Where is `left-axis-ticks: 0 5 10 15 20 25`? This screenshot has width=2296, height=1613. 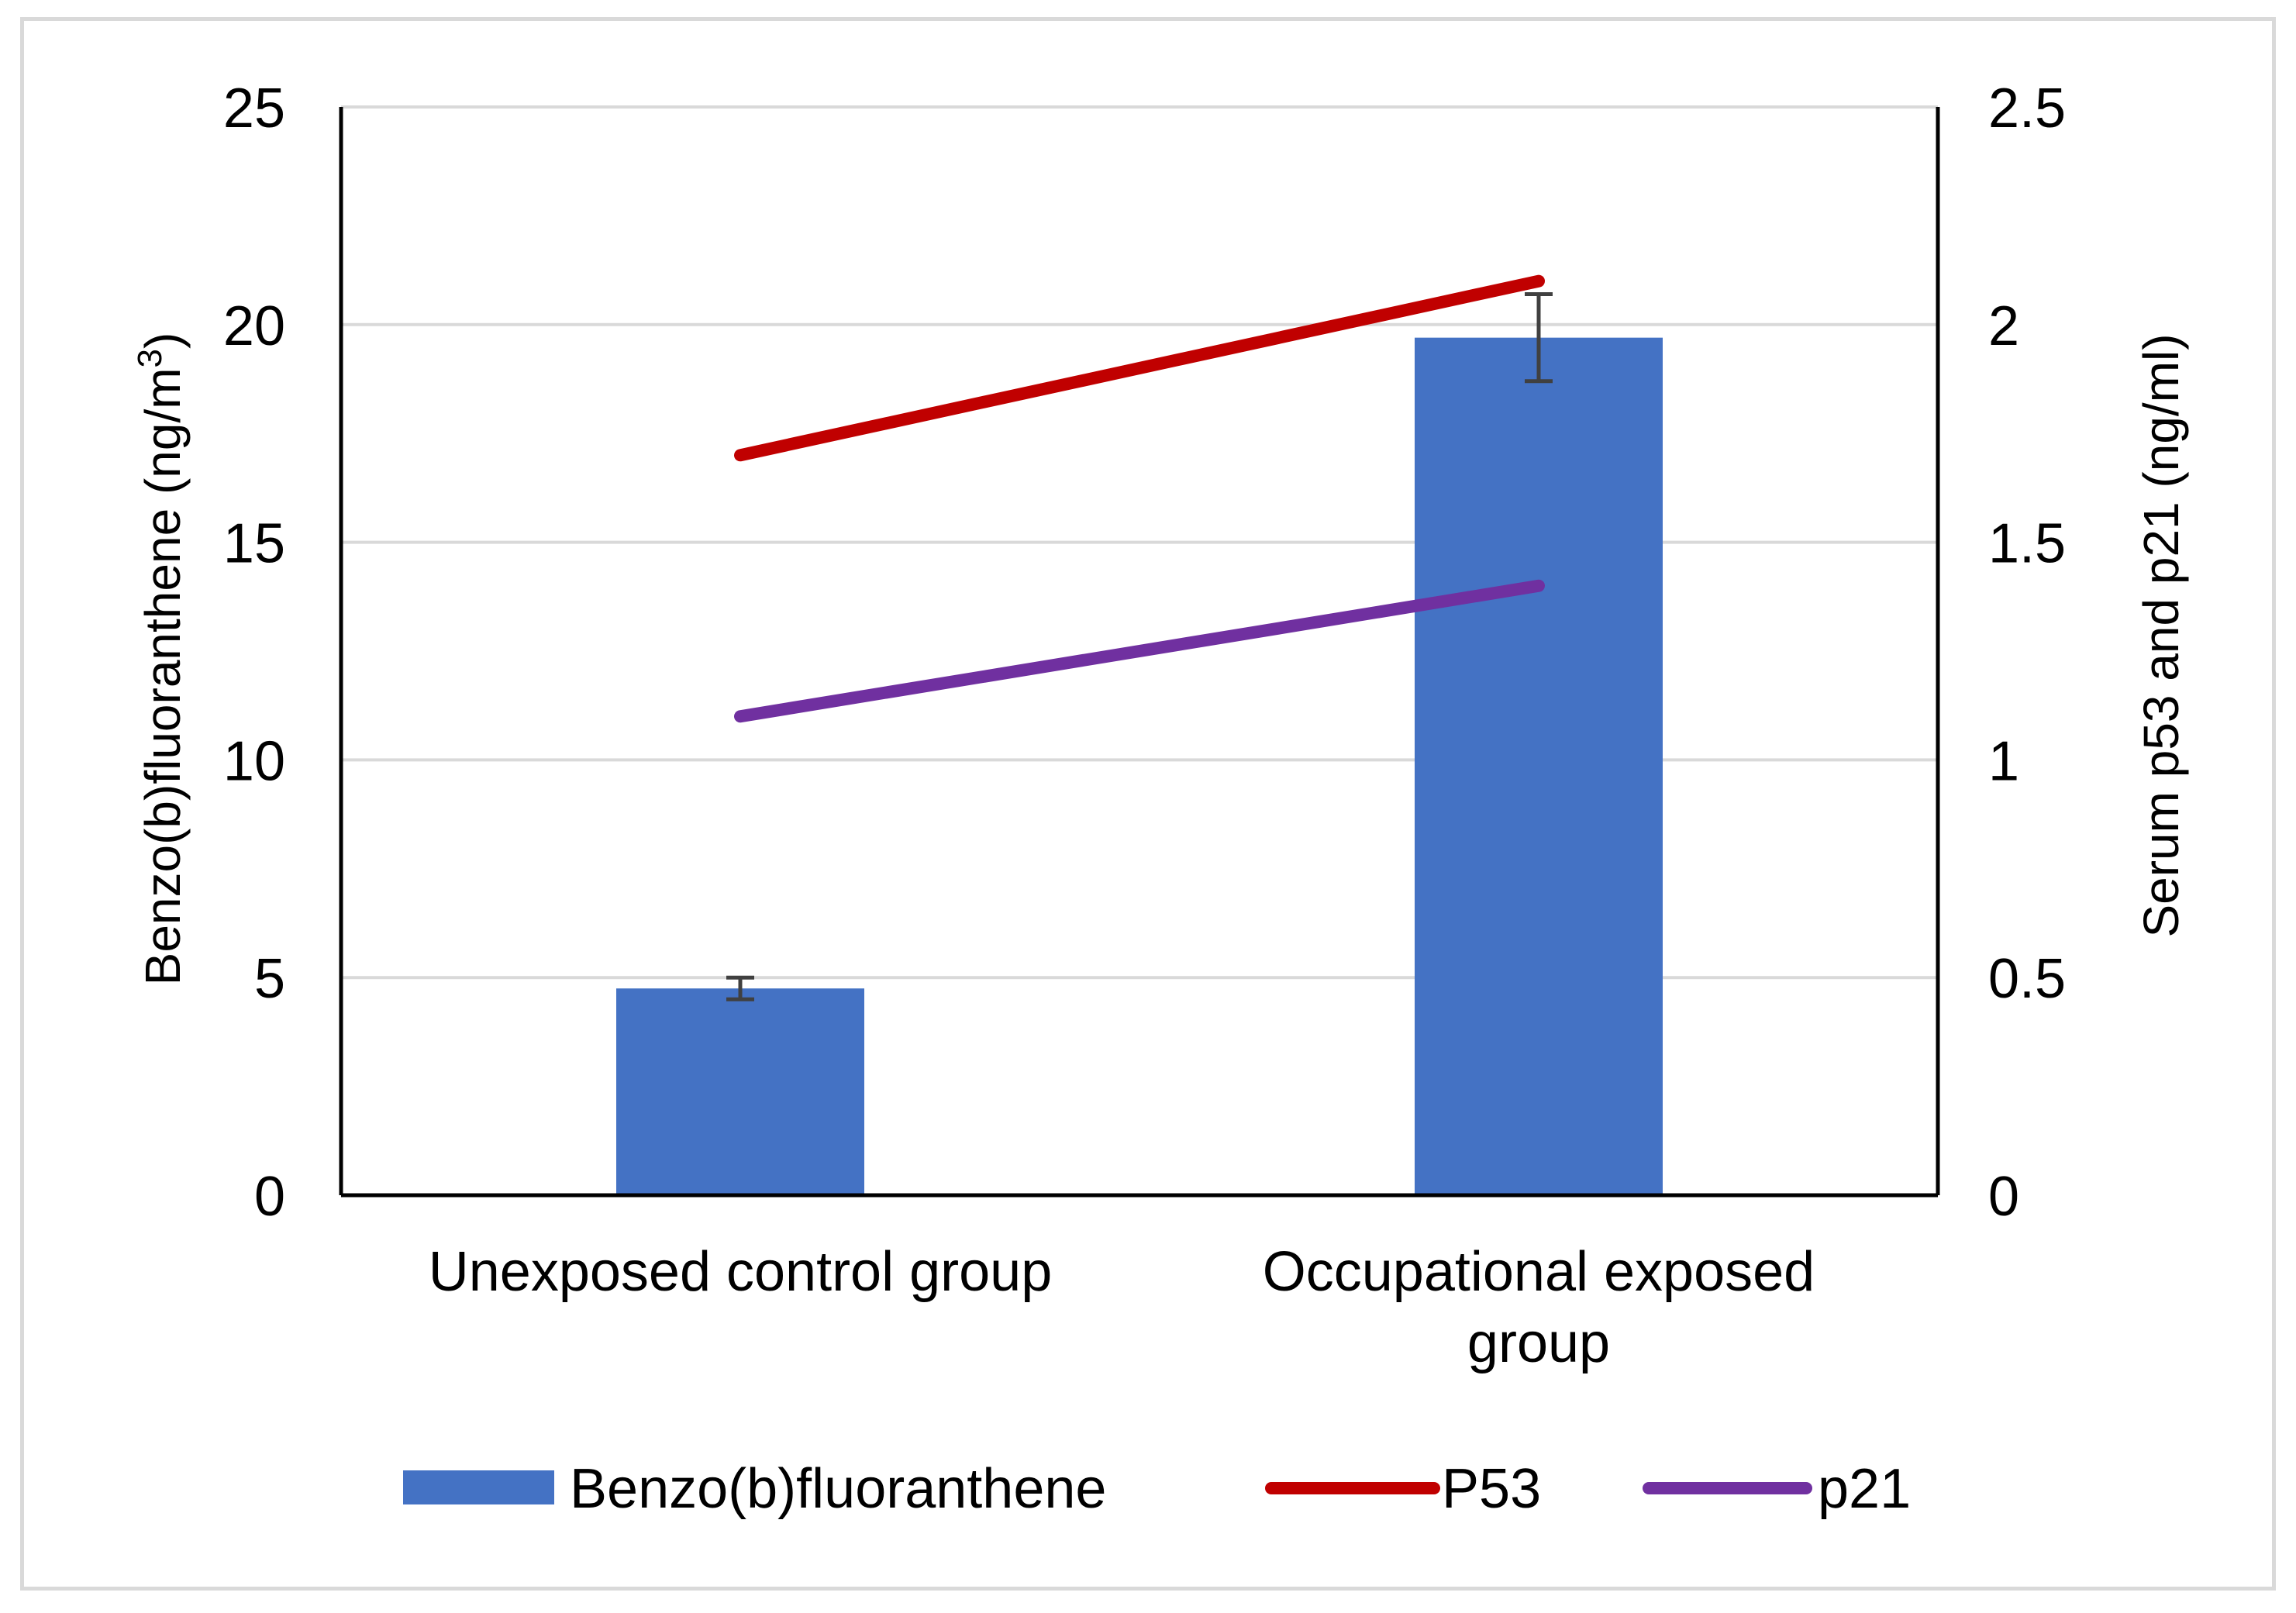
left-axis-ticks: 0 5 10 15 20 25 is located at coordinates (254, 653).